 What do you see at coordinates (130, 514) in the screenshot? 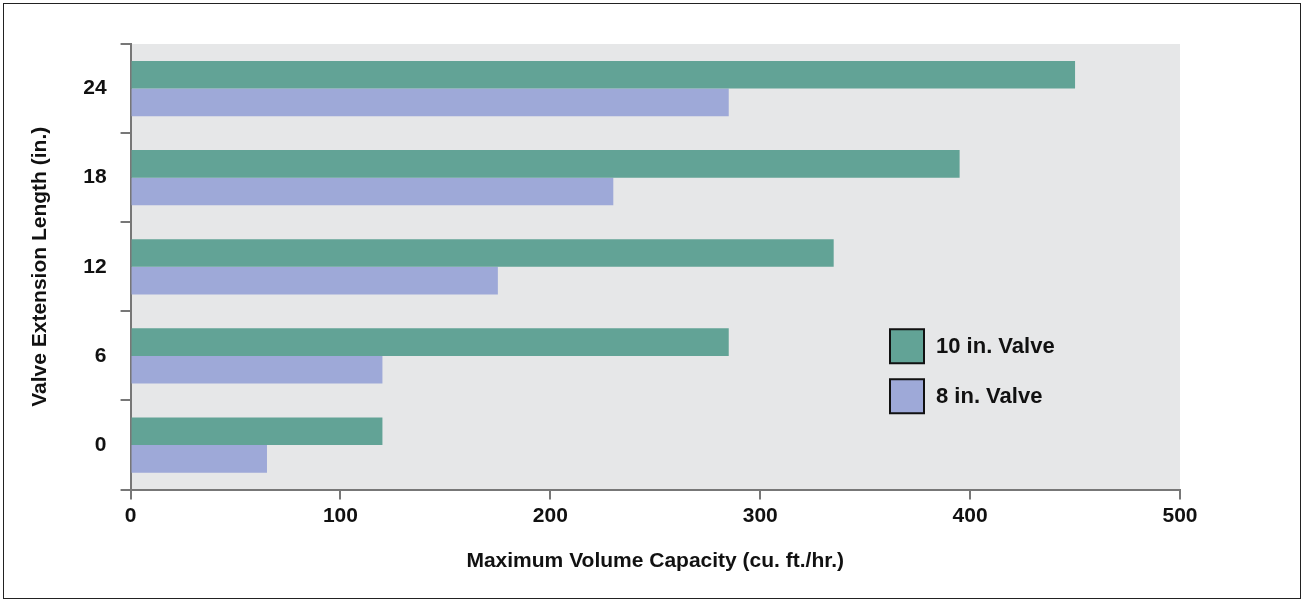
I see `x-tick-label: 0` at bounding box center [130, 514].